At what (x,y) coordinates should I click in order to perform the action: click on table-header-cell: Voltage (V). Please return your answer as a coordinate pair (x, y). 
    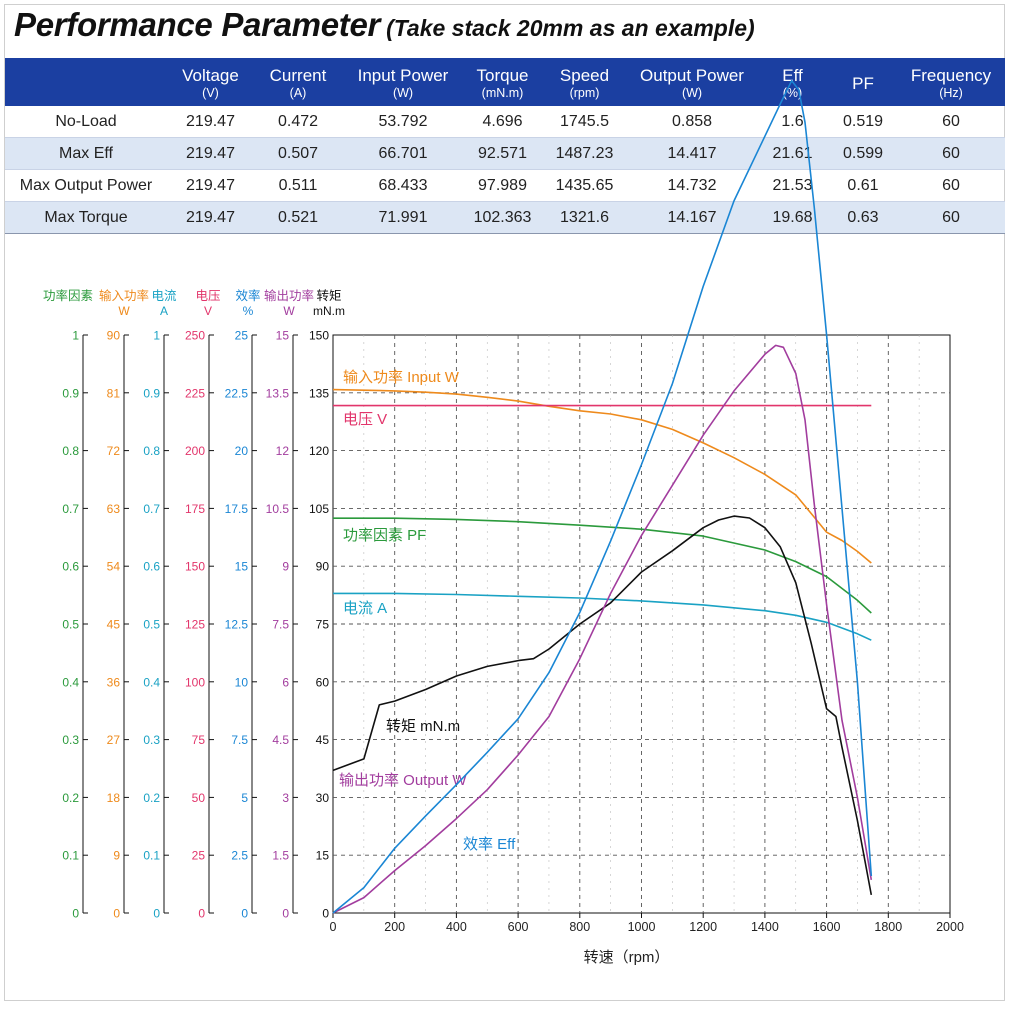
    Looking at the image, I should click on (210, 82).